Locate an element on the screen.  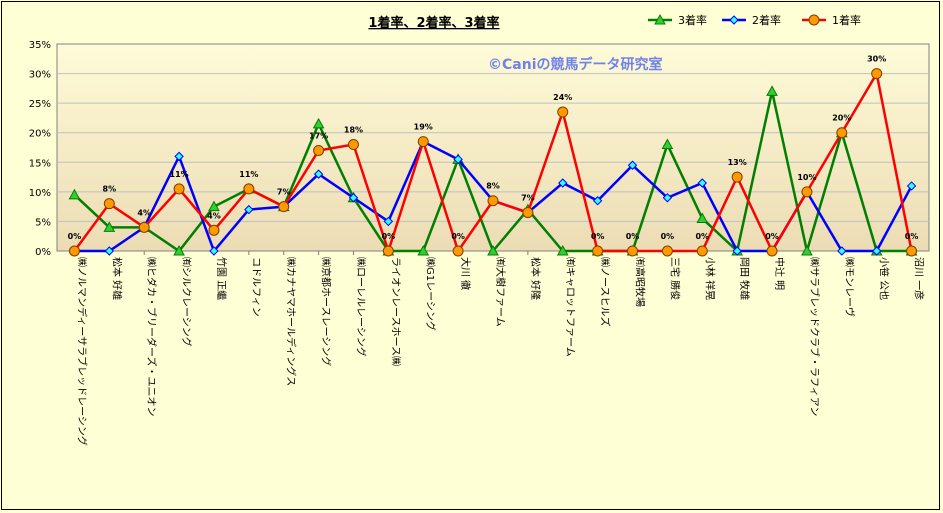
legend: 3着率 2着率 1着率 is located at coordinates (754, 20).